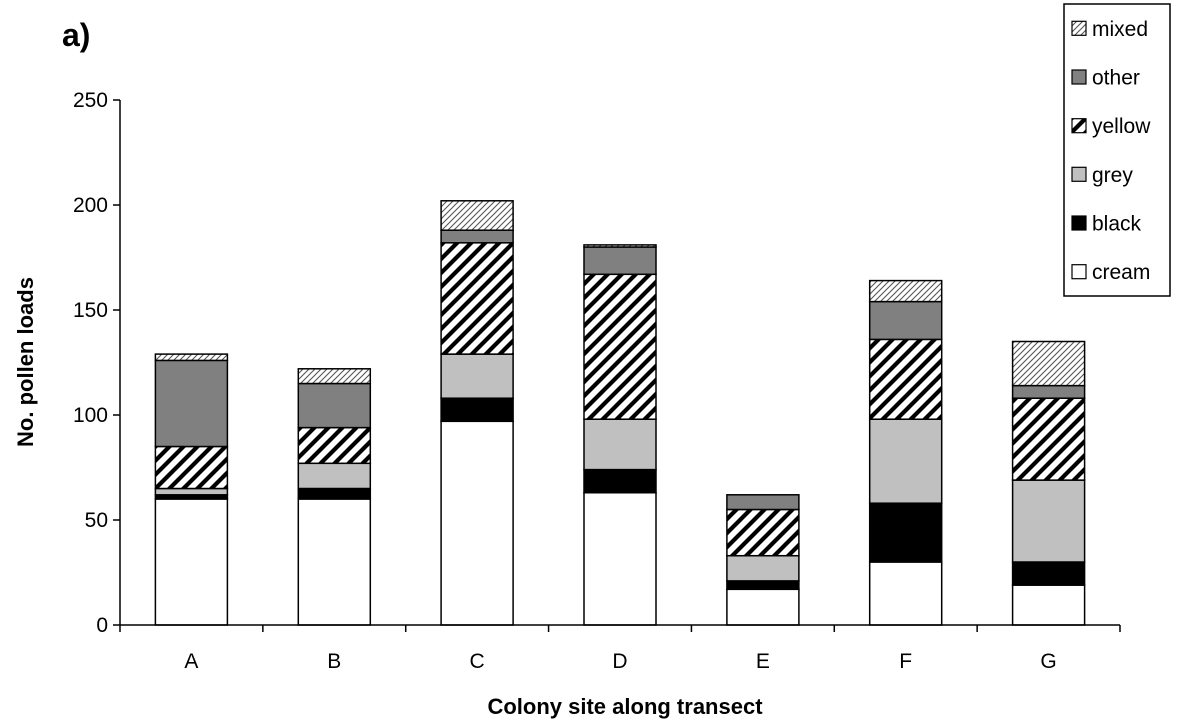 The image size is (1178, 727). What do you see at coordinates (1121, 272) in the screenshot?
I see `legend-label-cream: cream` at bounding box center [1121, 272].